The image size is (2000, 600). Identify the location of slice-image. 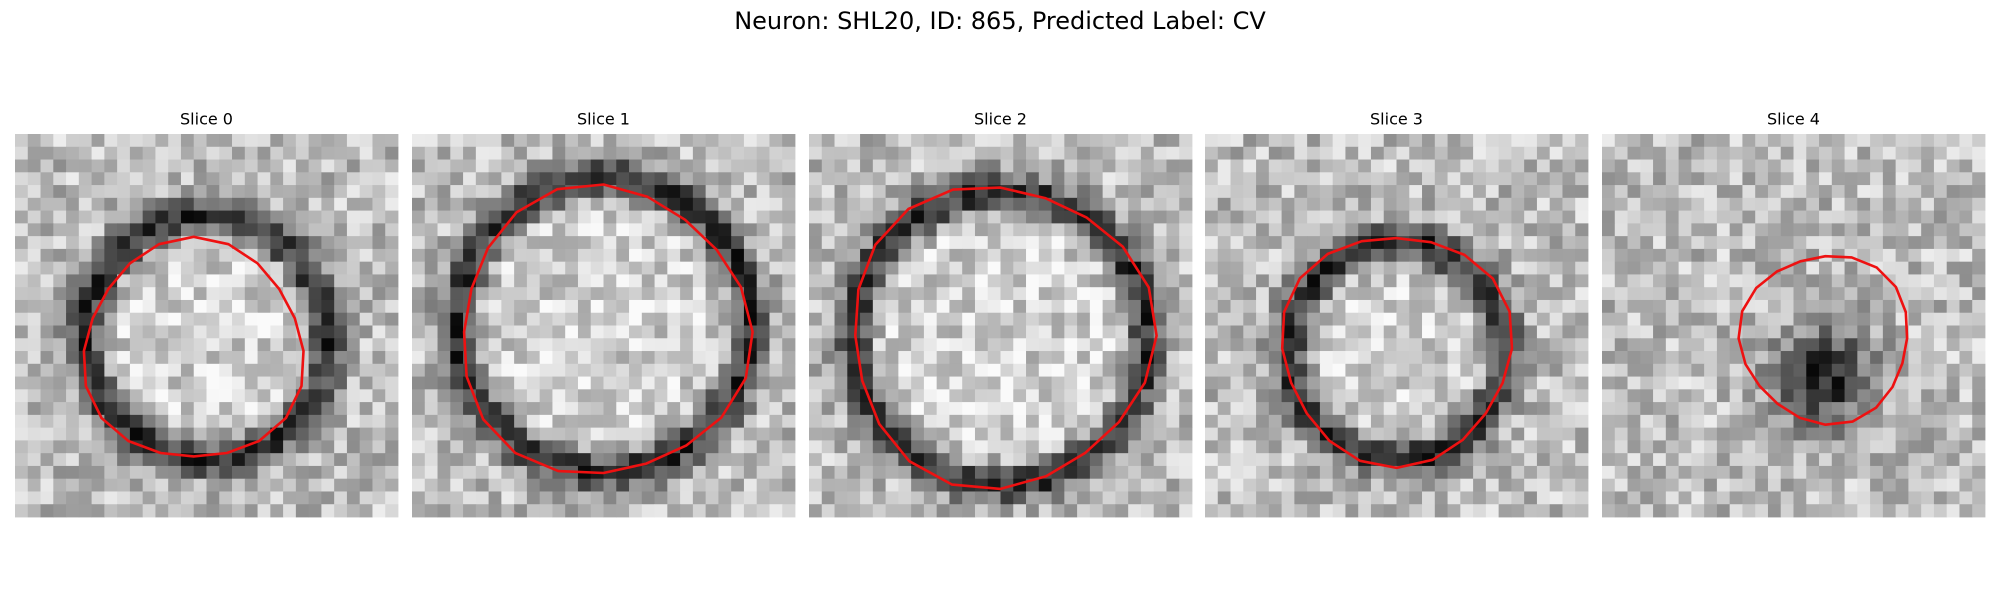
(604, 326).